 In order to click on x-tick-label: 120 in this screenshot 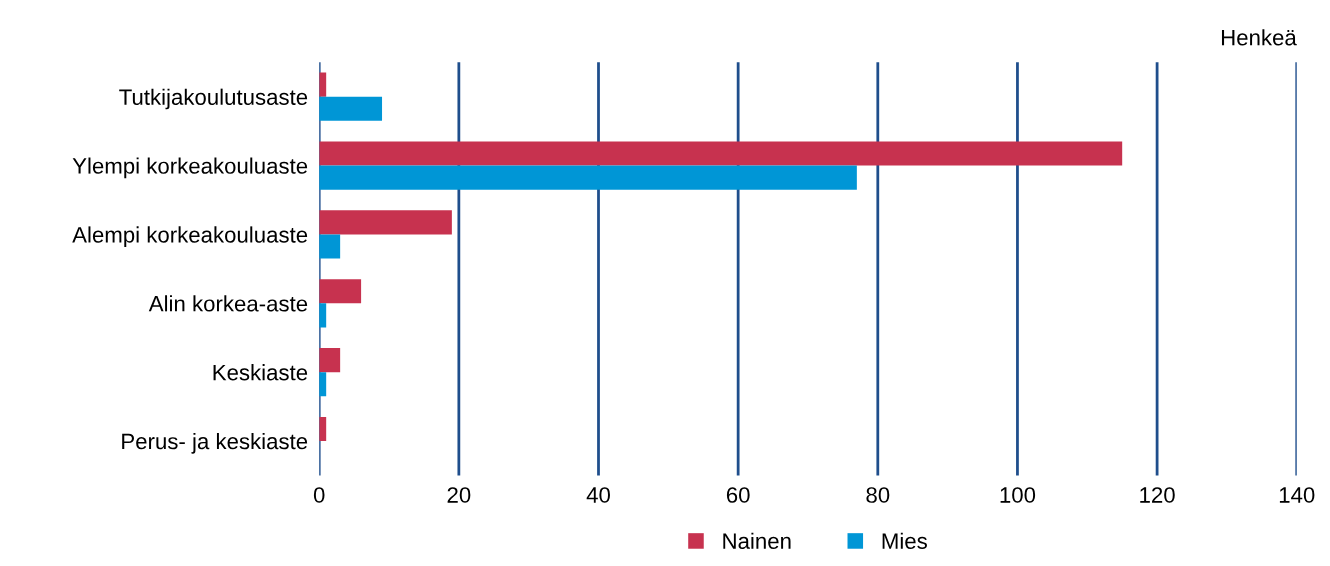, I will do `click(1157, 495)`.